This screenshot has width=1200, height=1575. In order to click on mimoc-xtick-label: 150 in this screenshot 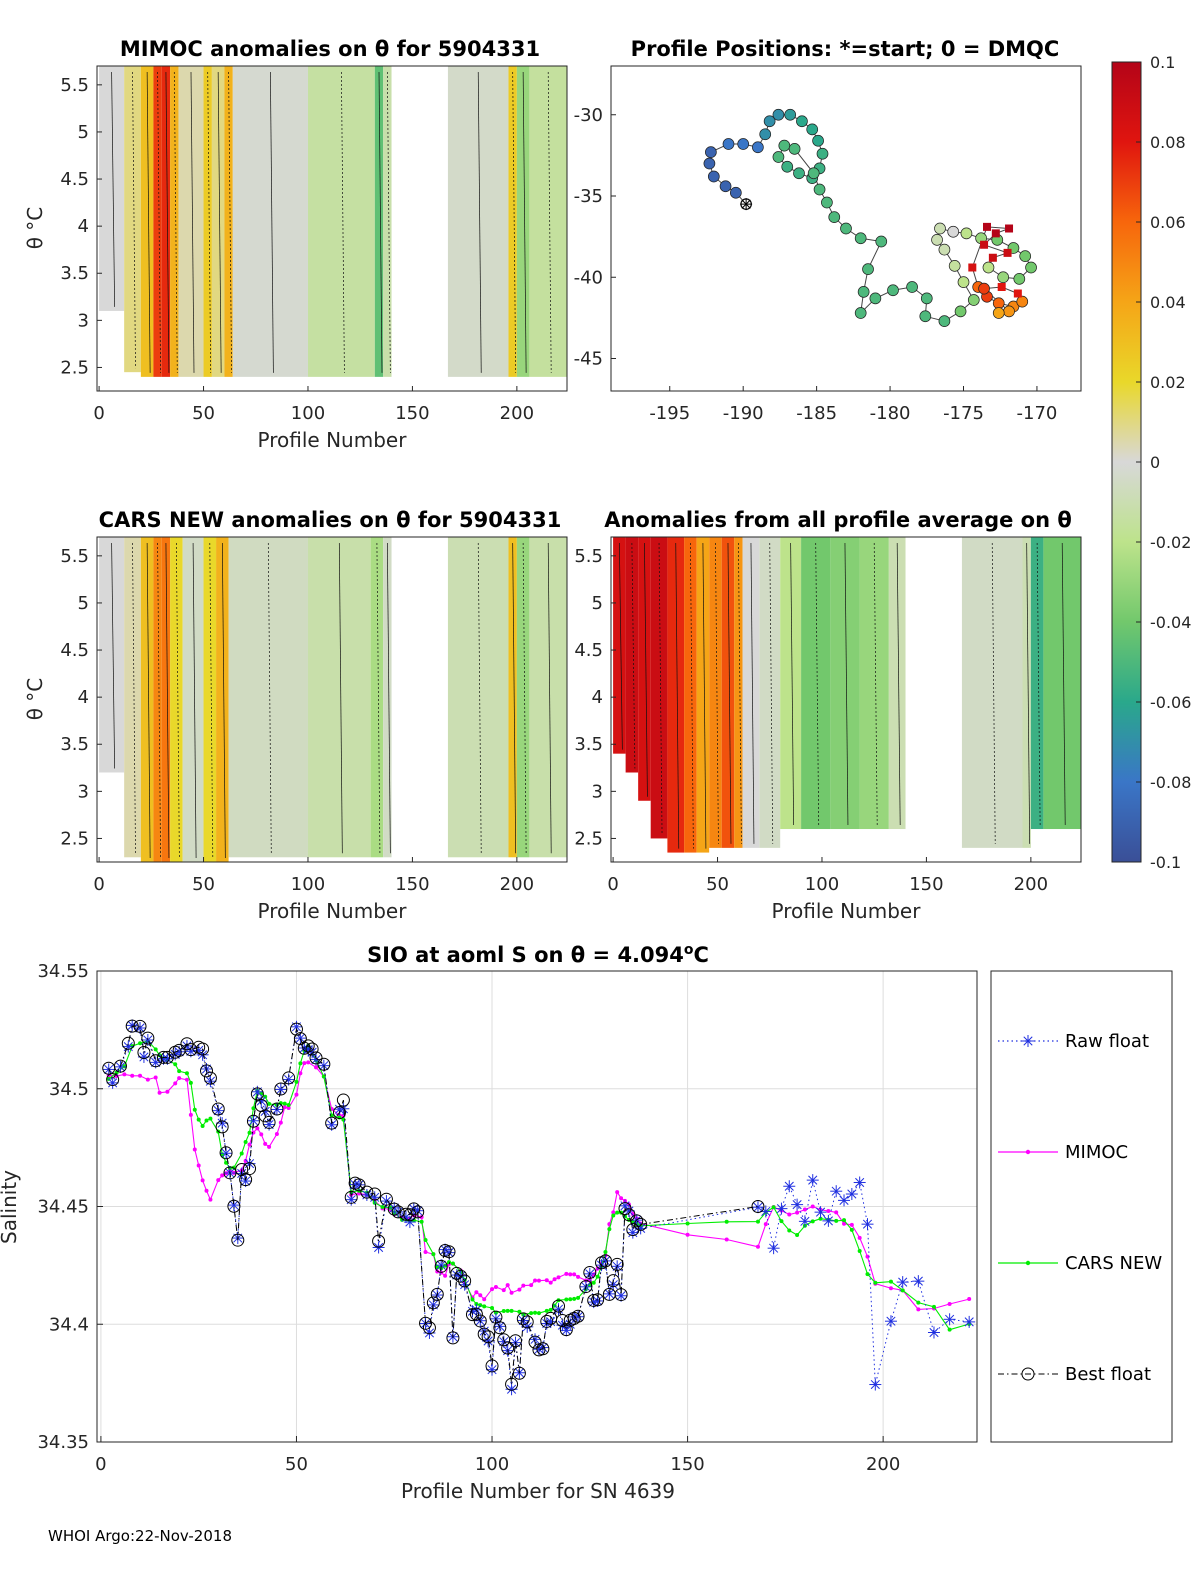, I will do `click(412, 413)`.